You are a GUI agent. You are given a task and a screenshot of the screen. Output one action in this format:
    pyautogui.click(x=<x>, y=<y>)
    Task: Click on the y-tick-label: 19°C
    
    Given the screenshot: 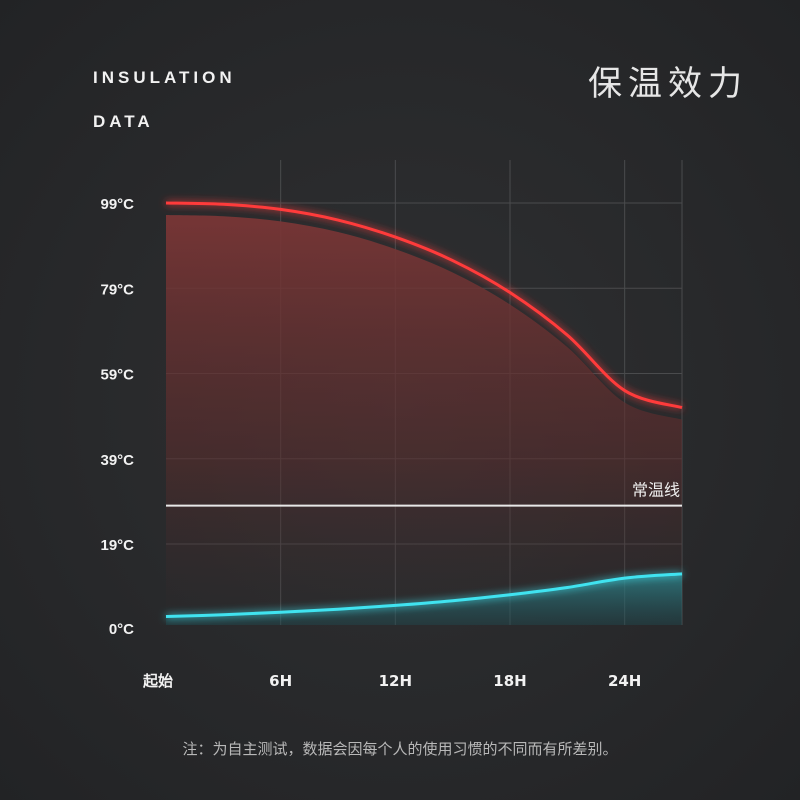 What is the action you would take?
    pyautogui.click(x=117, y=545)
    